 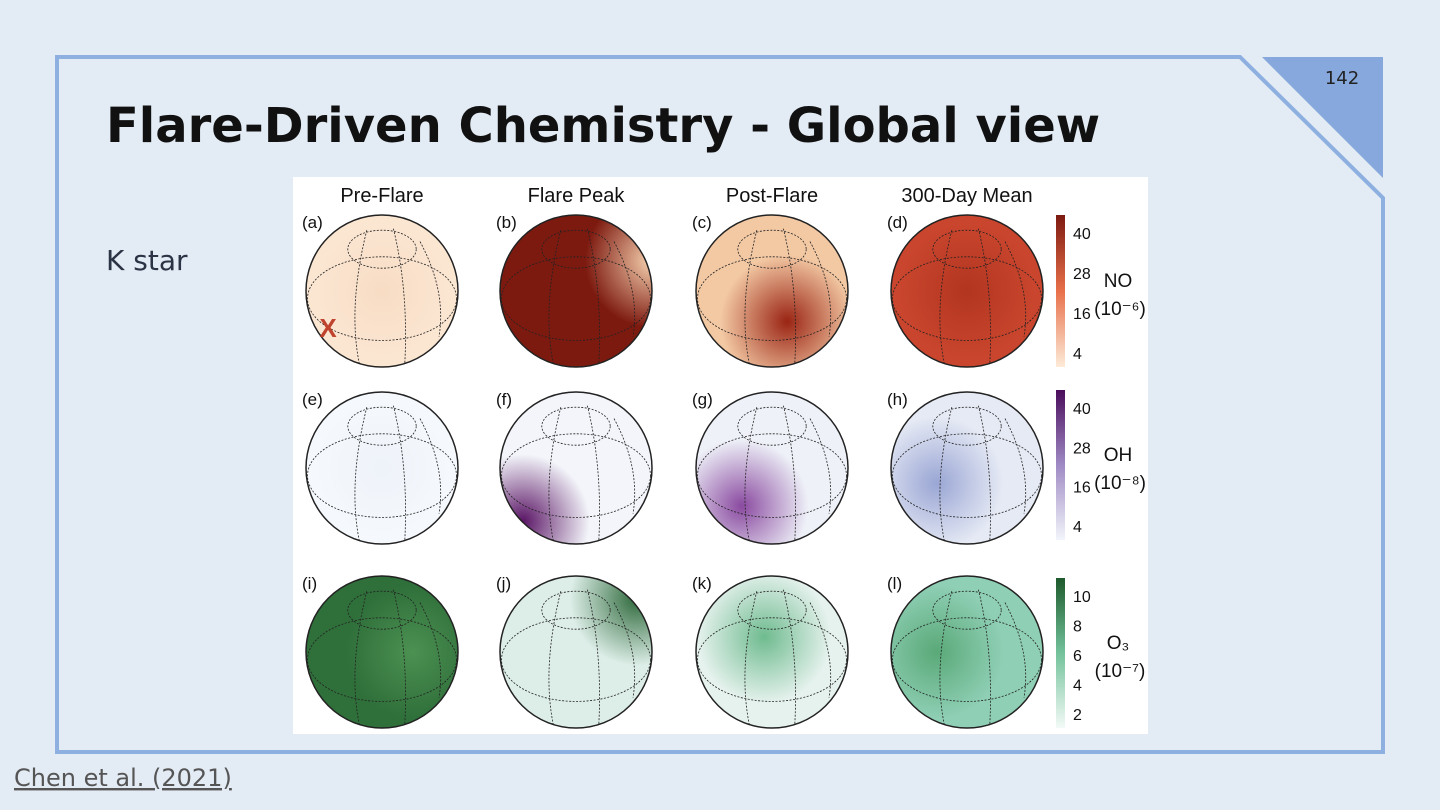 I want to click on panel-label: (e), so click(x=312, y=399).